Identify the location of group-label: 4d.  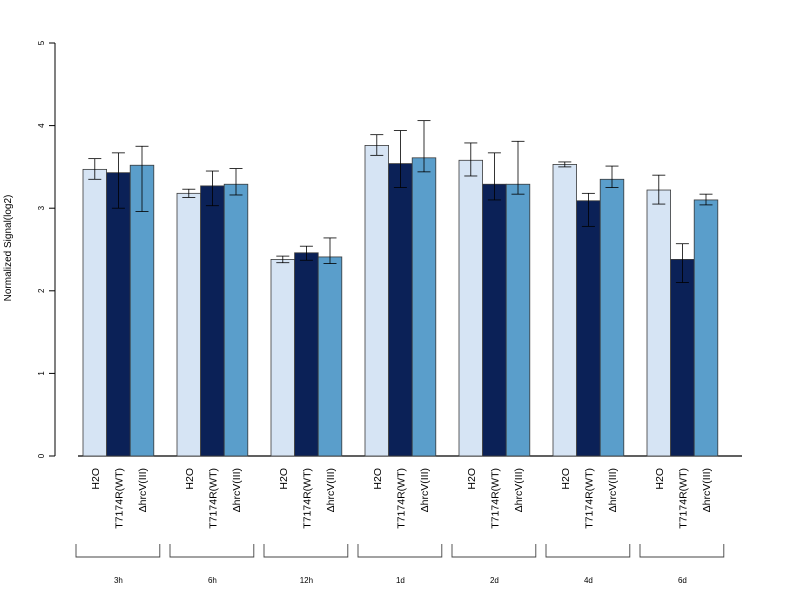
(588, 580).